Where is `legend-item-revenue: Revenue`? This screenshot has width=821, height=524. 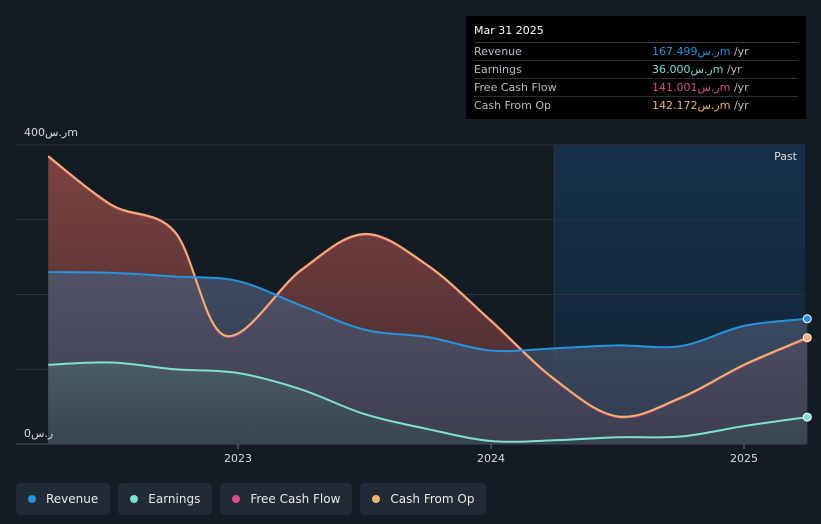
legend-item-revenue: Revenue is located at coordinates (63, 499).